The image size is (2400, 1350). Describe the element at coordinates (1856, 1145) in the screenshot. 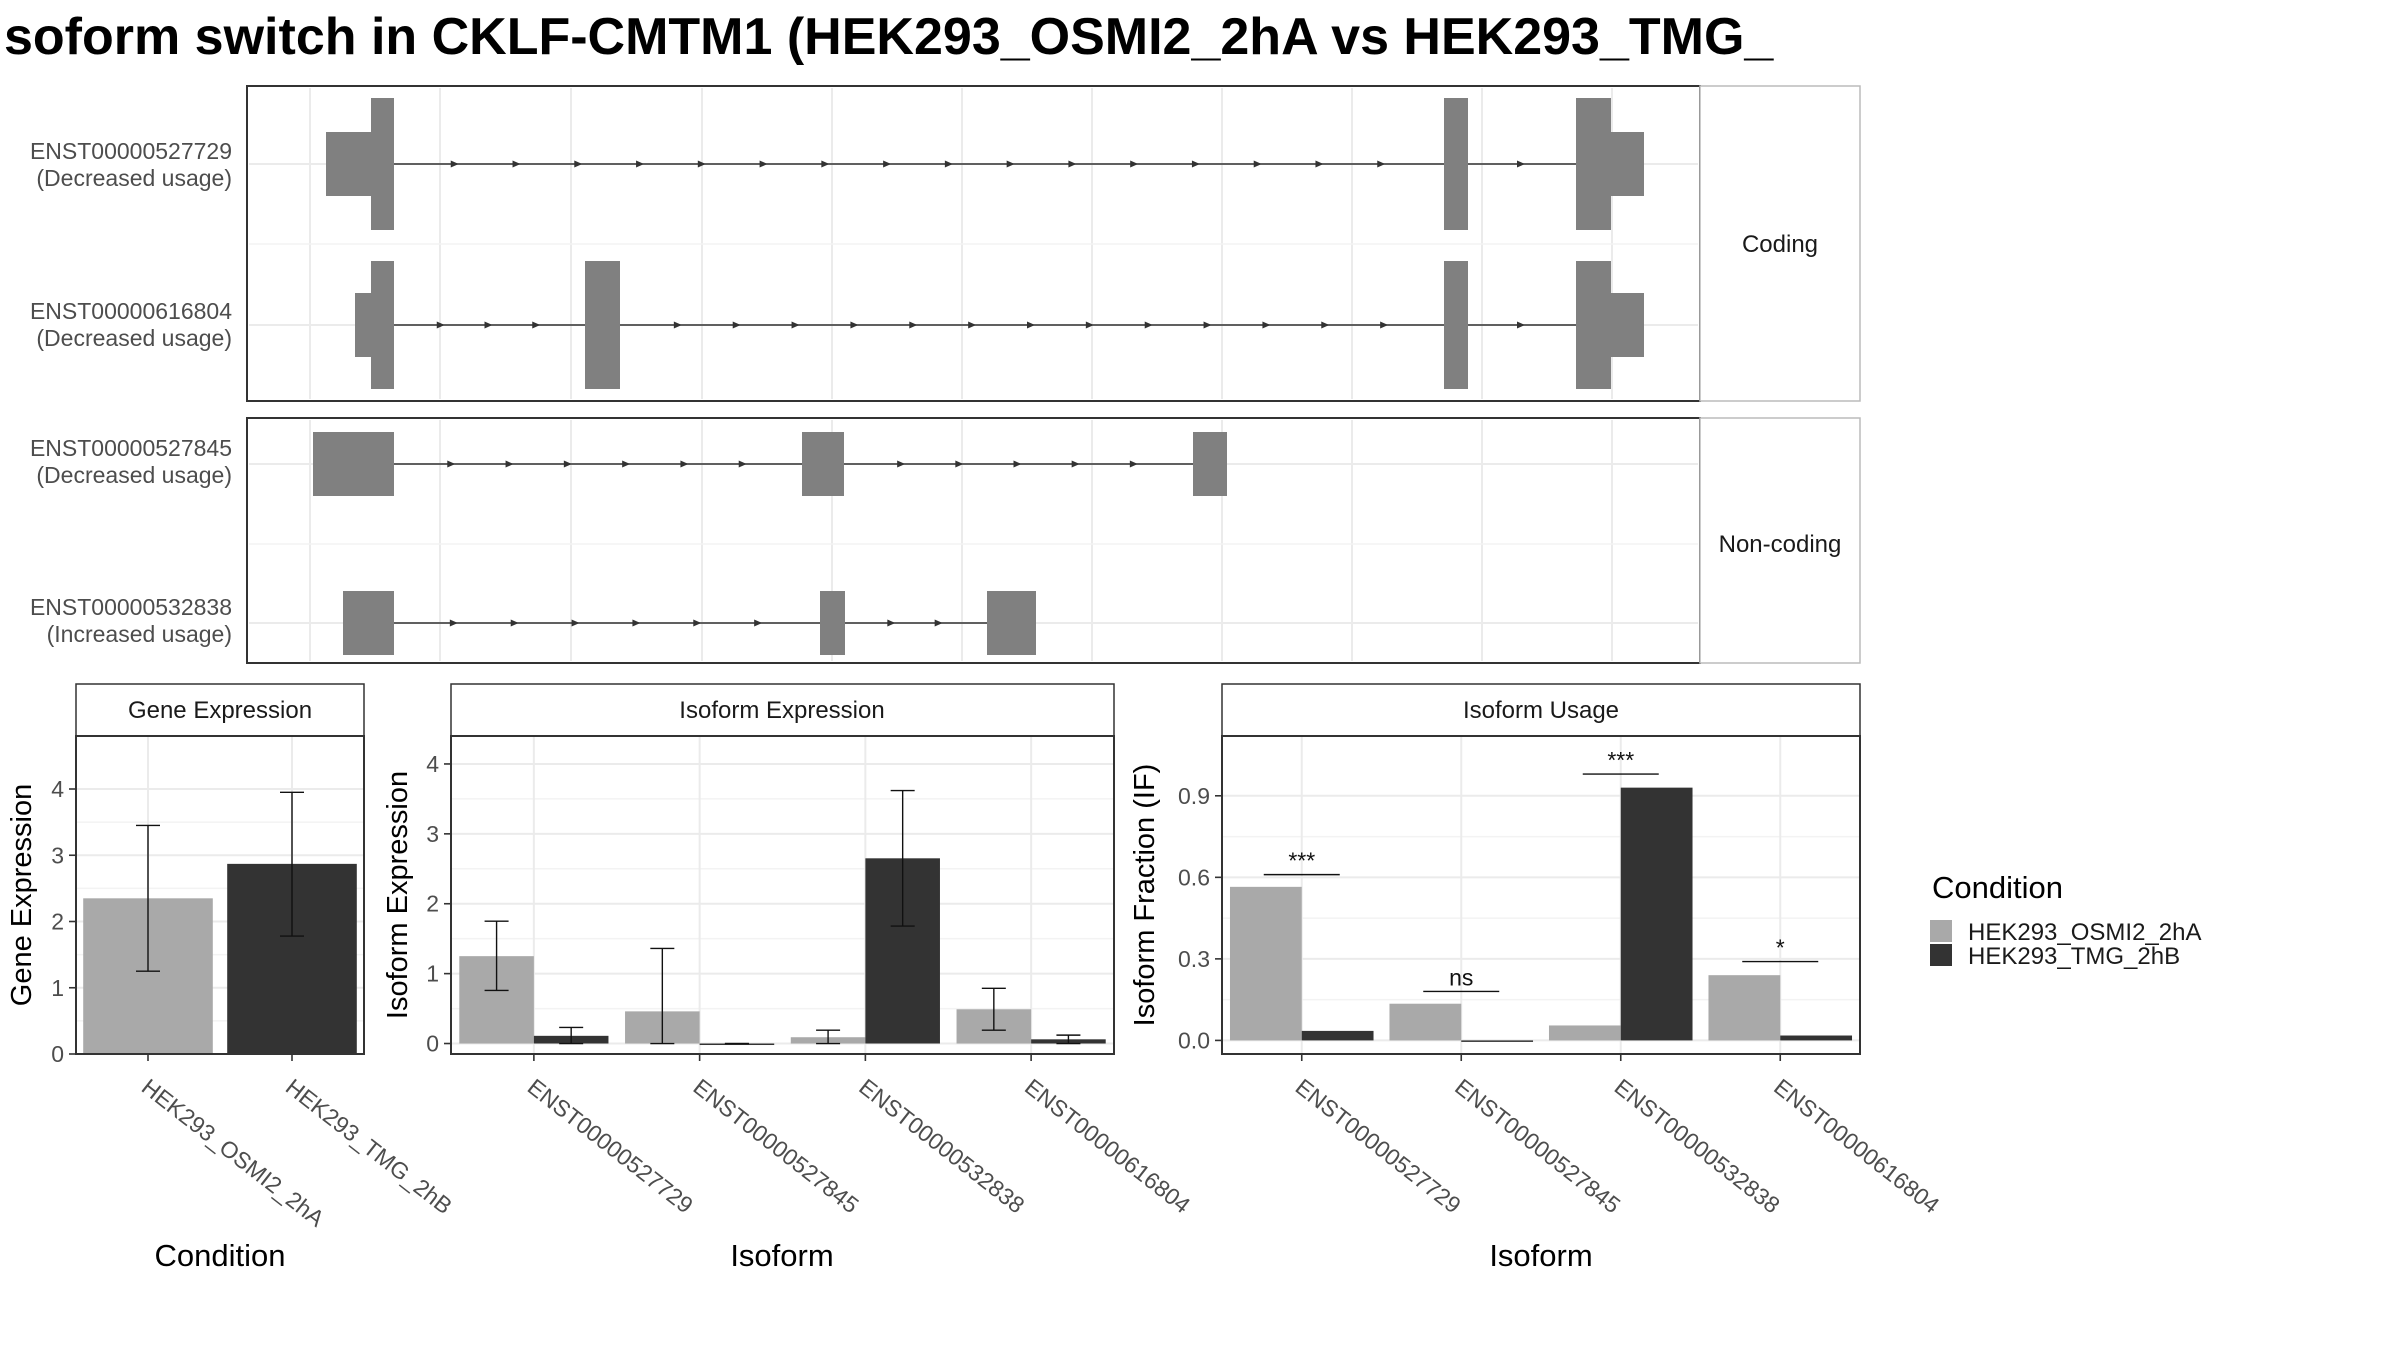

I see `x-tick-label: ENST00000616804` at that location.